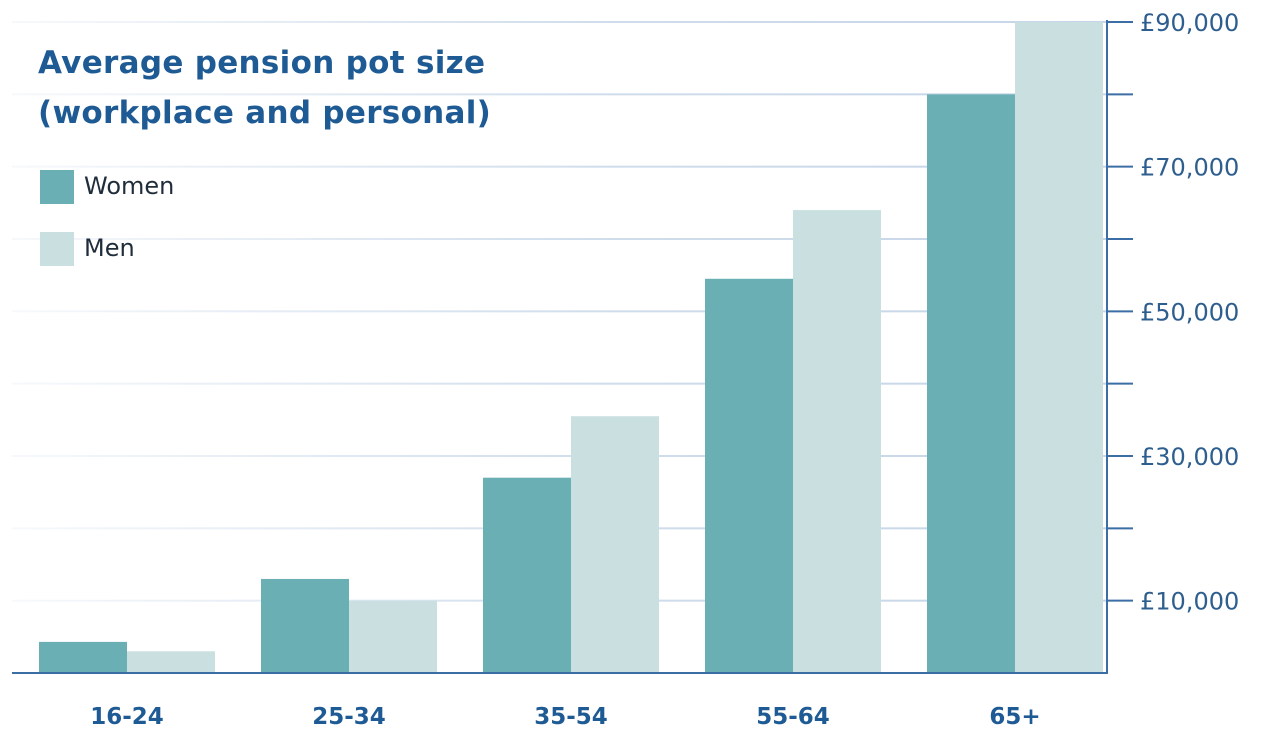  I want to click on legend-label-men: Men, so click(109, 248).